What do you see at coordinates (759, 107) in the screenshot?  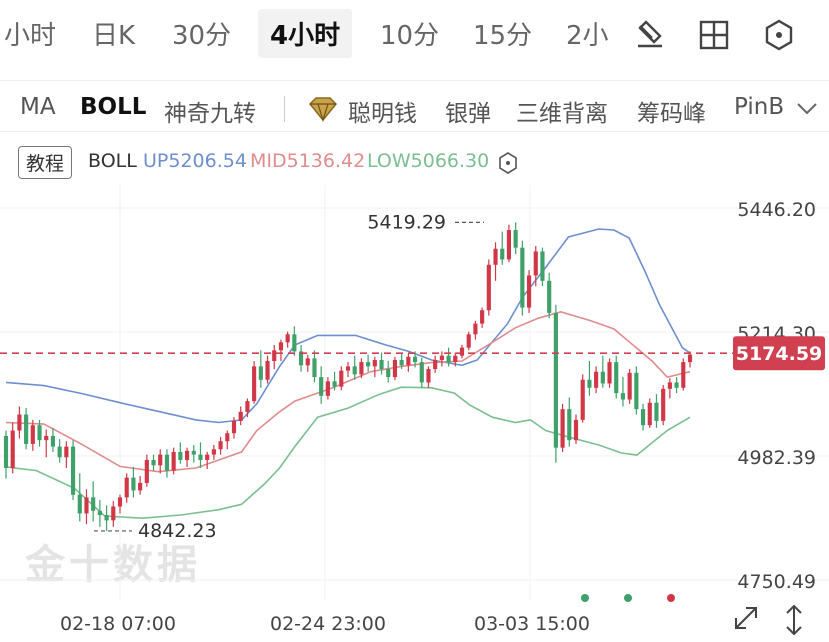 I see `indicator-pinbar: PinB` at bounding box center [759, 107].